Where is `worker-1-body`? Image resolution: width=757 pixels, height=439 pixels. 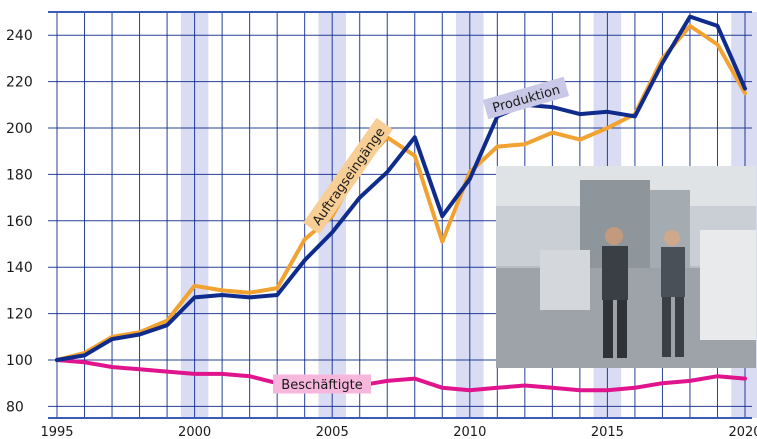 worker-1-body is located at coordinates (615, 273).